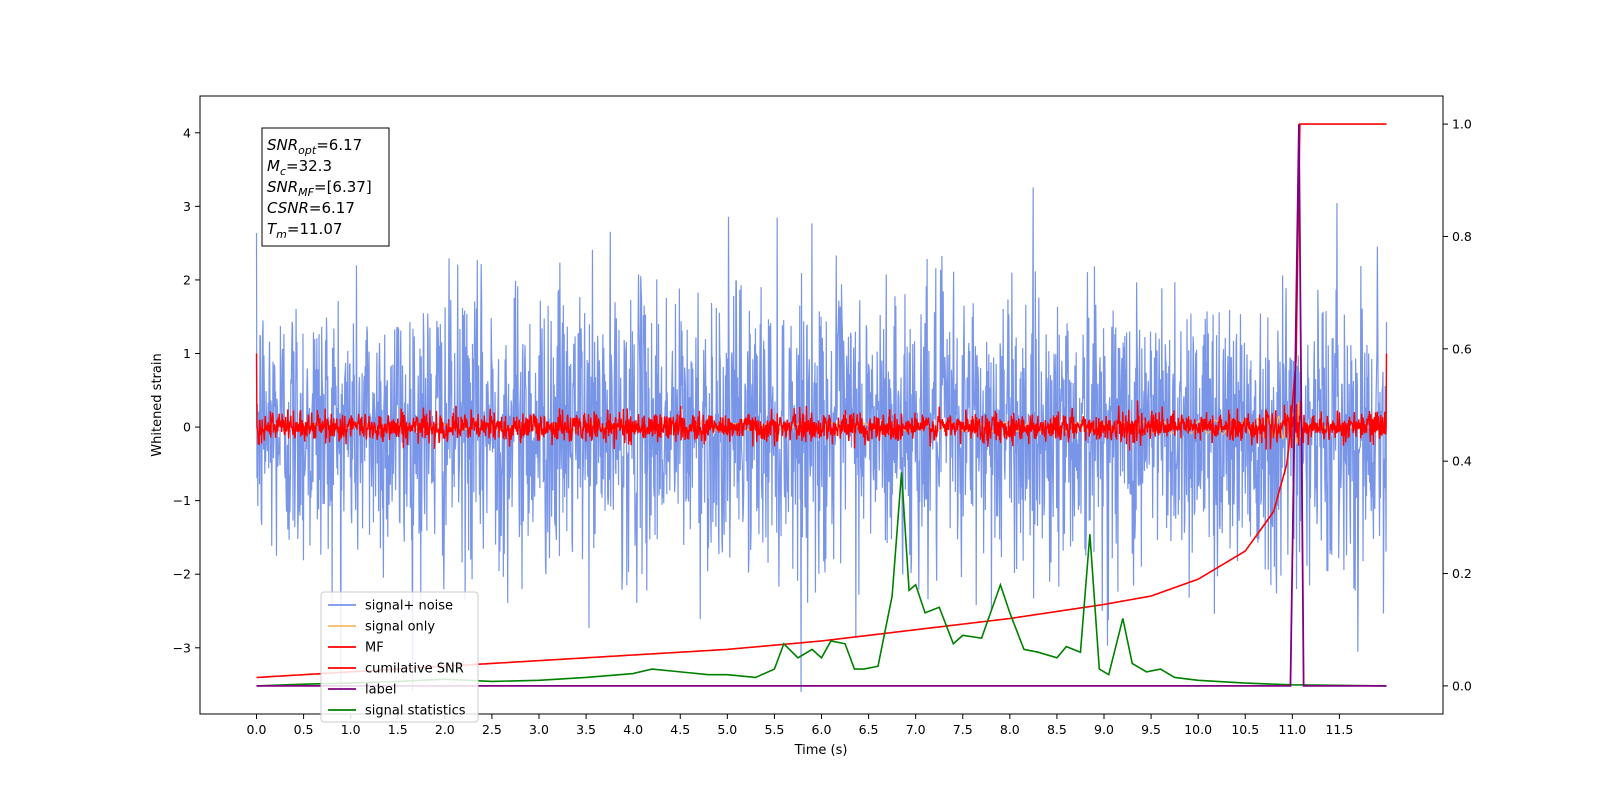  Describe the element at coordinates (1462, 573) in the screenshot. I see `y-right-tick-label: 0.2` at that location.